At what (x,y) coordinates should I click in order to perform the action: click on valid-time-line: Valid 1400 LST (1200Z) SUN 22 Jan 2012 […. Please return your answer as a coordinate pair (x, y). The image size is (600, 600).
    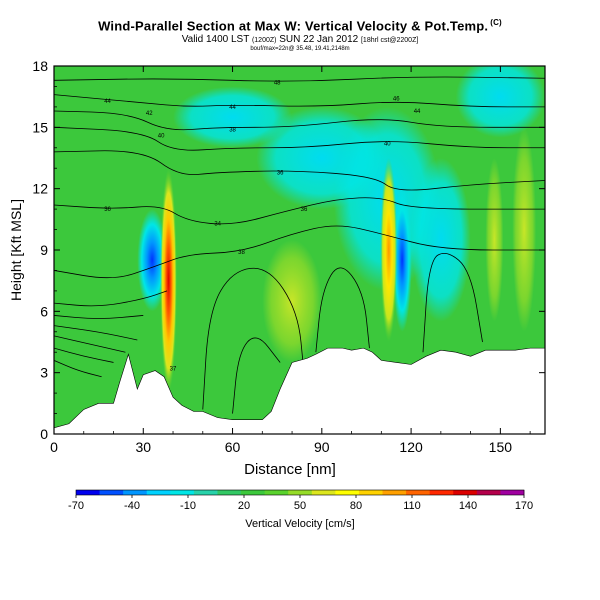
    Looking at the image, I should click on (300, 39).